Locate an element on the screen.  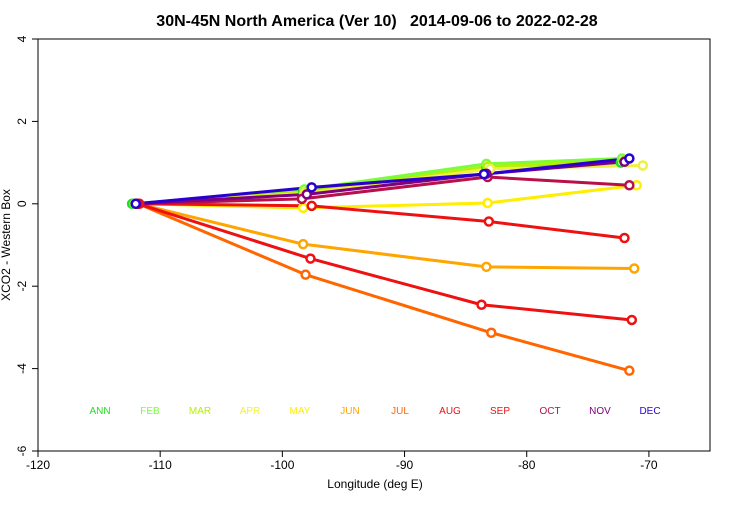
legend-label-mar: MAR is located at coordinates (200, 411).